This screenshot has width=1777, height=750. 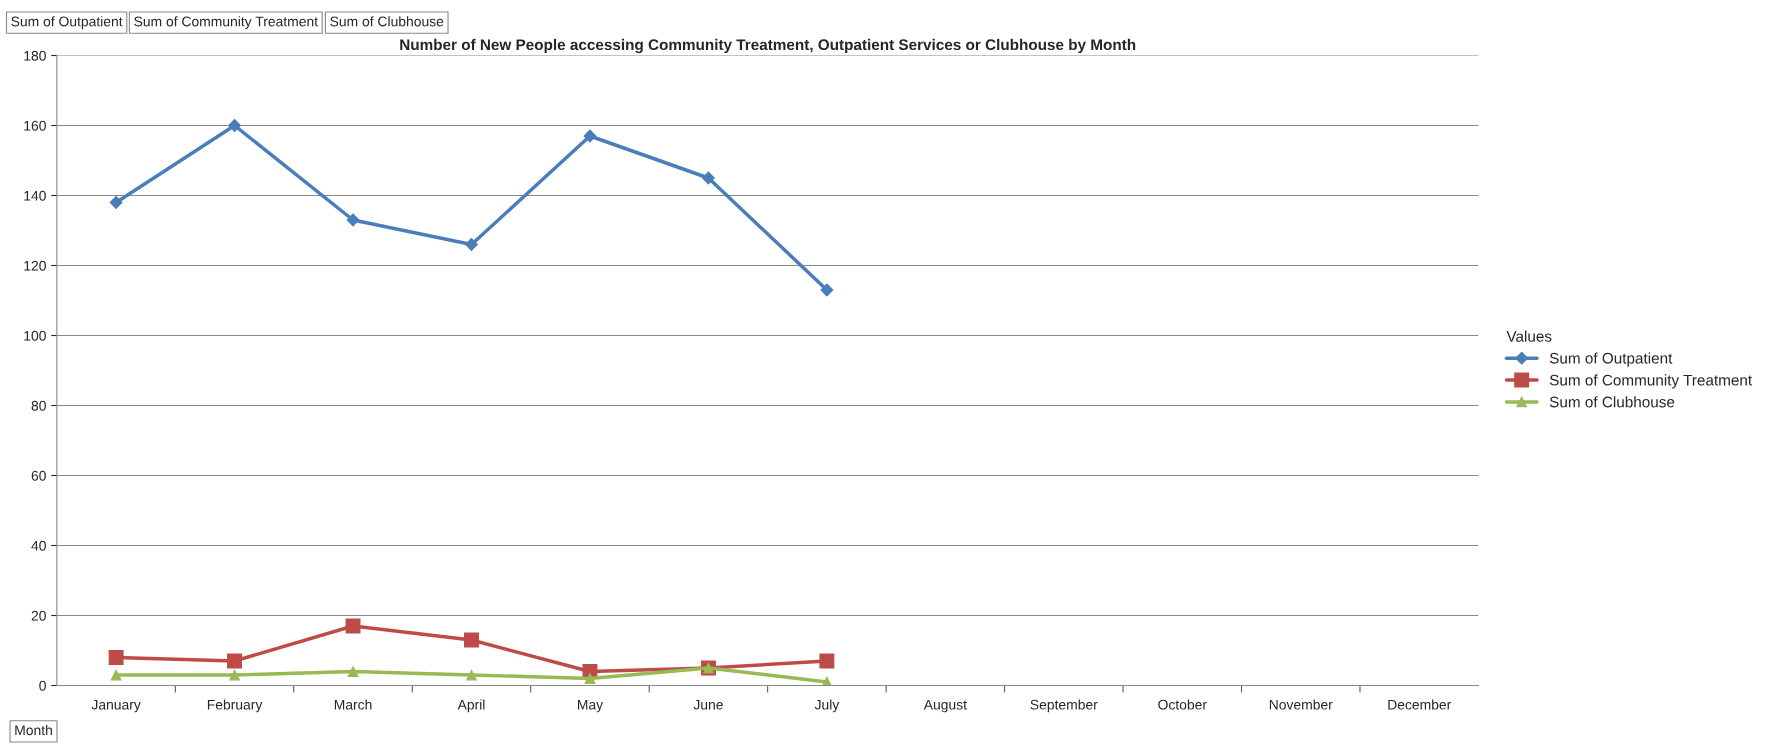 I want to click on chart-title: Number of New People accessing Community Treatment, Outpatient Services or Clubhouse by Month, so click(x=768, y=46).